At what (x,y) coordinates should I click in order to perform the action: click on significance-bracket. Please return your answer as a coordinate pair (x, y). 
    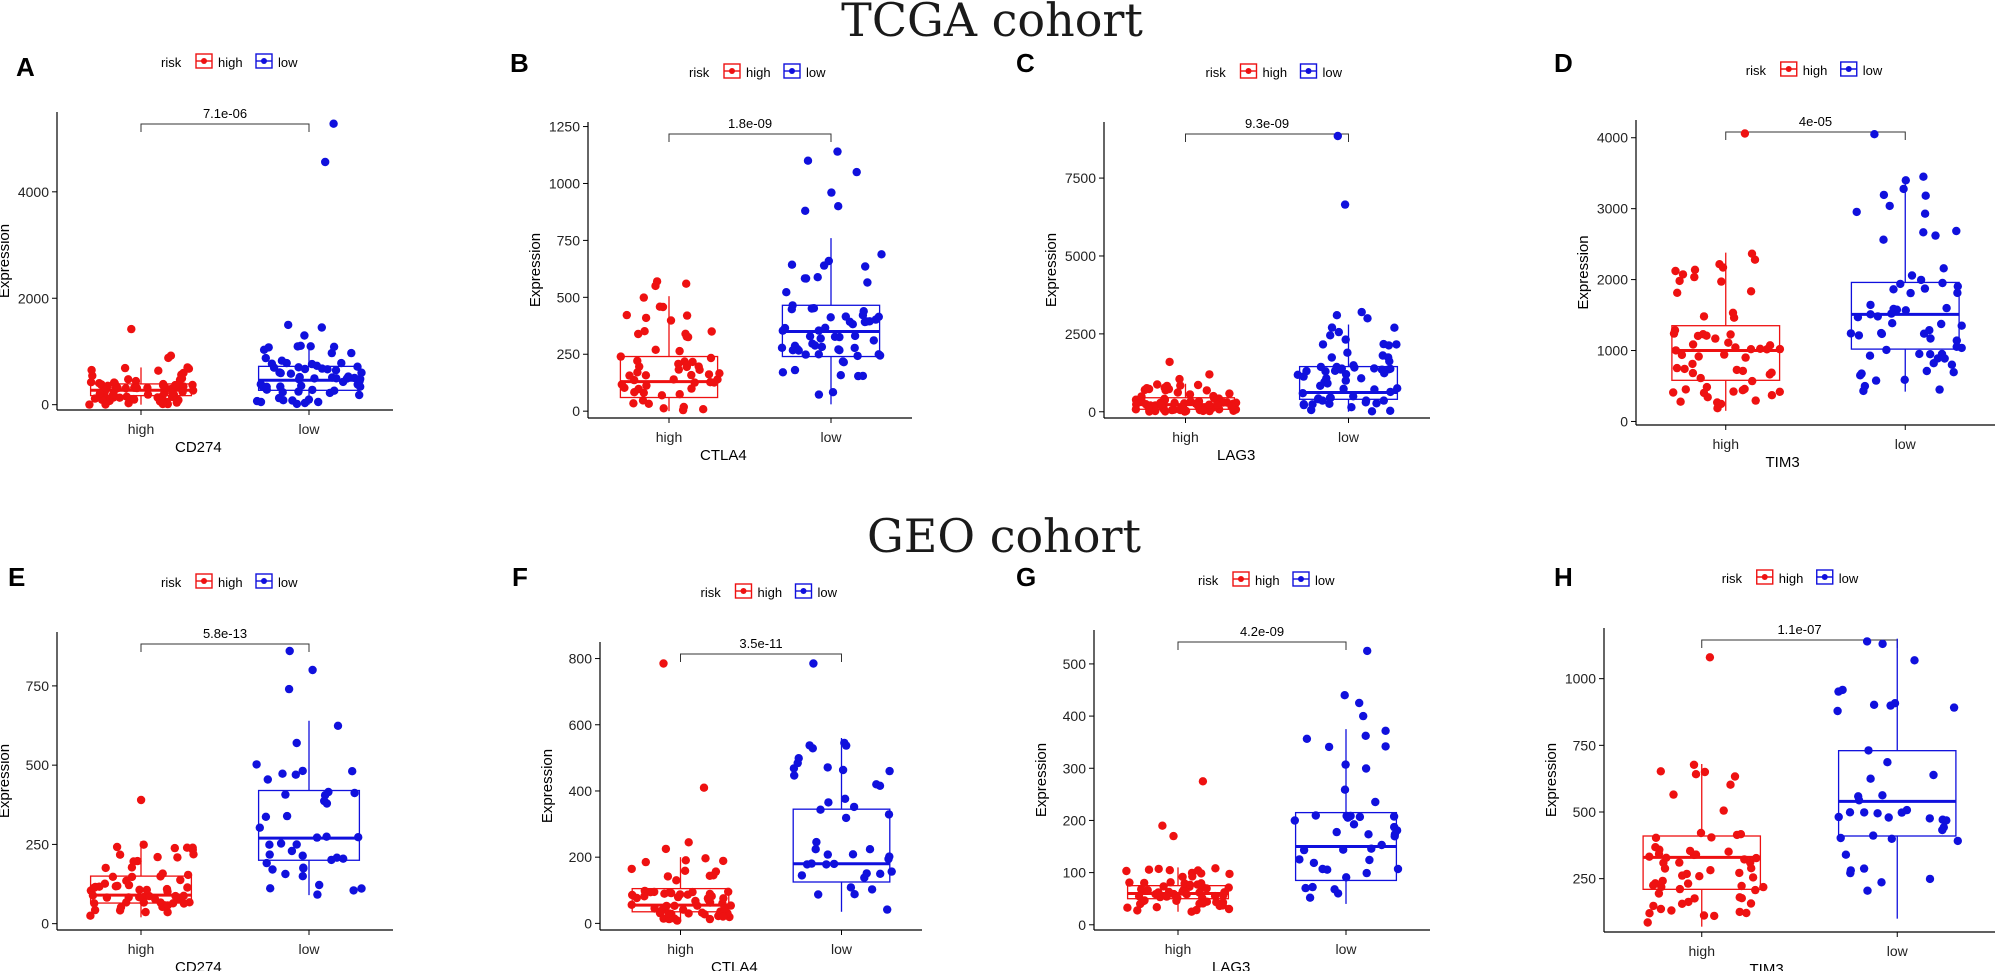
    Looking at the image, I should click on (761, 657).